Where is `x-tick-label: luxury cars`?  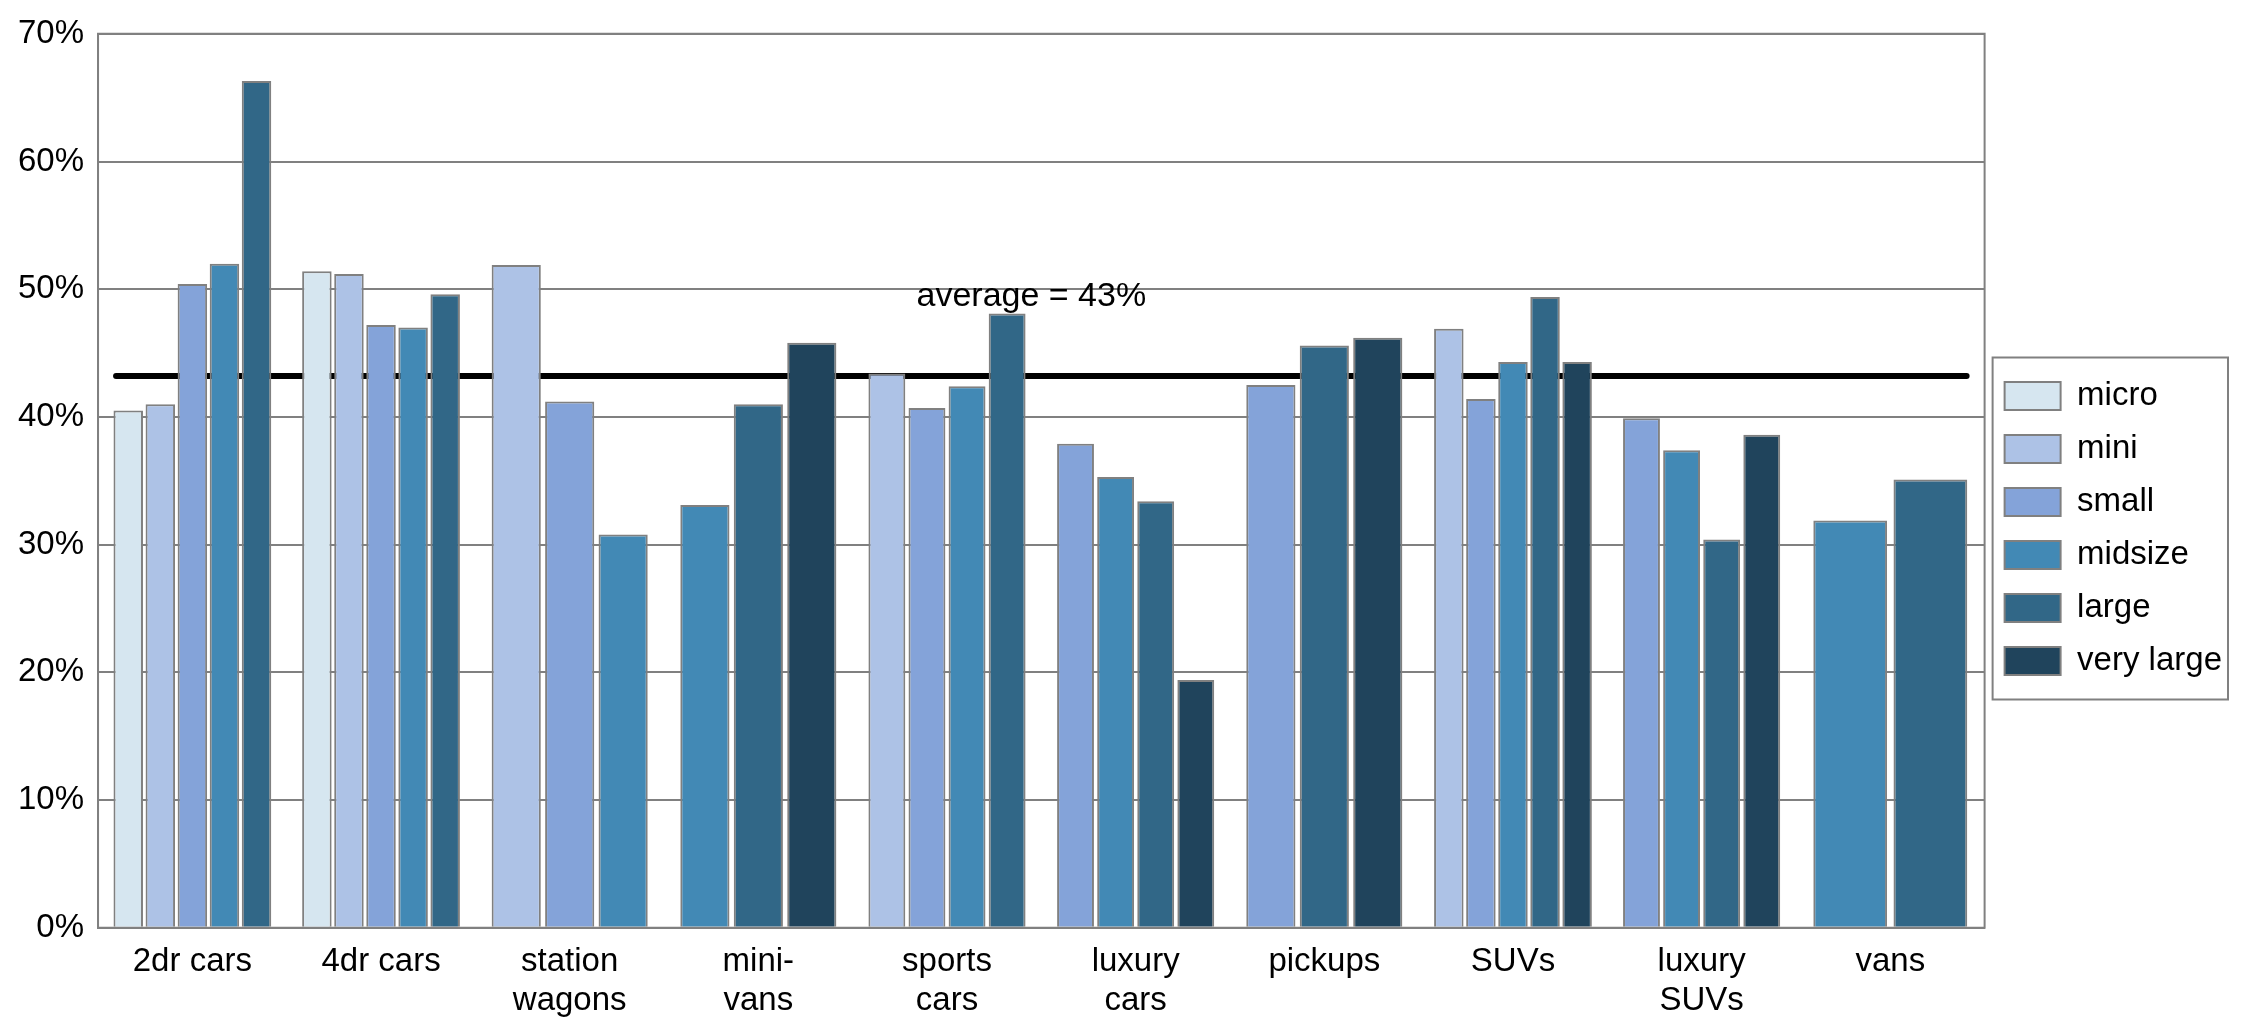
x-tick-label: luxury cars is located at coordinates (1136, 979).